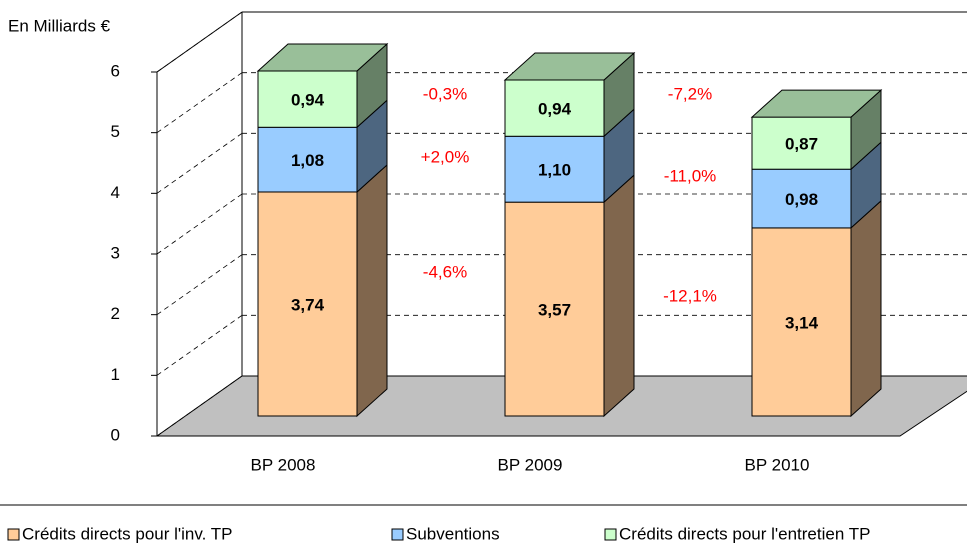 The width and height of the screenshot is (967, 558). I want to click on y-tick-label: 5, so click(115, 131).